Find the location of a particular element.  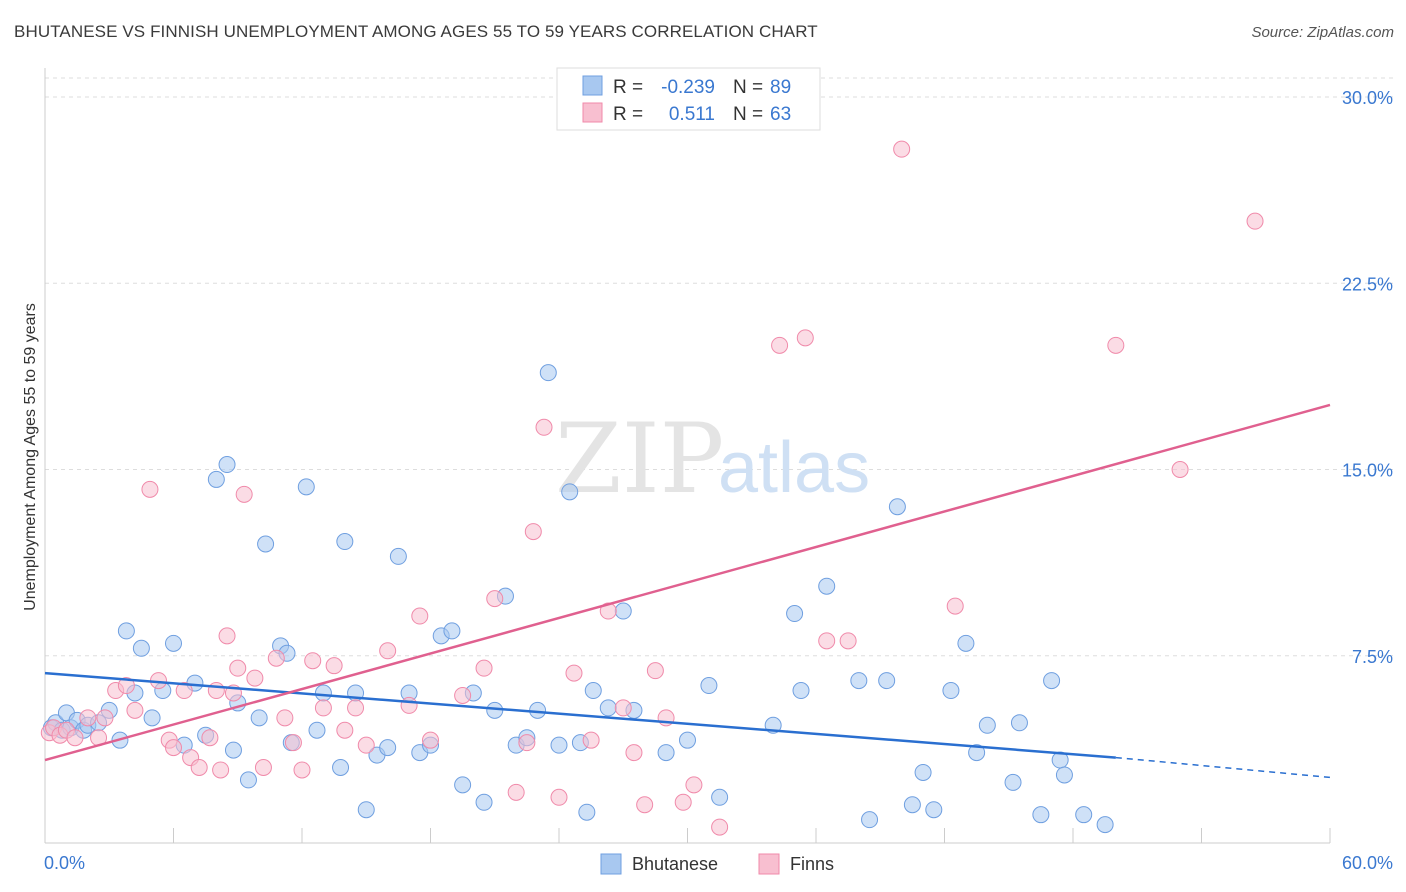

y-tick-label-2: 22.5% is located at coordinates (1367, 284).